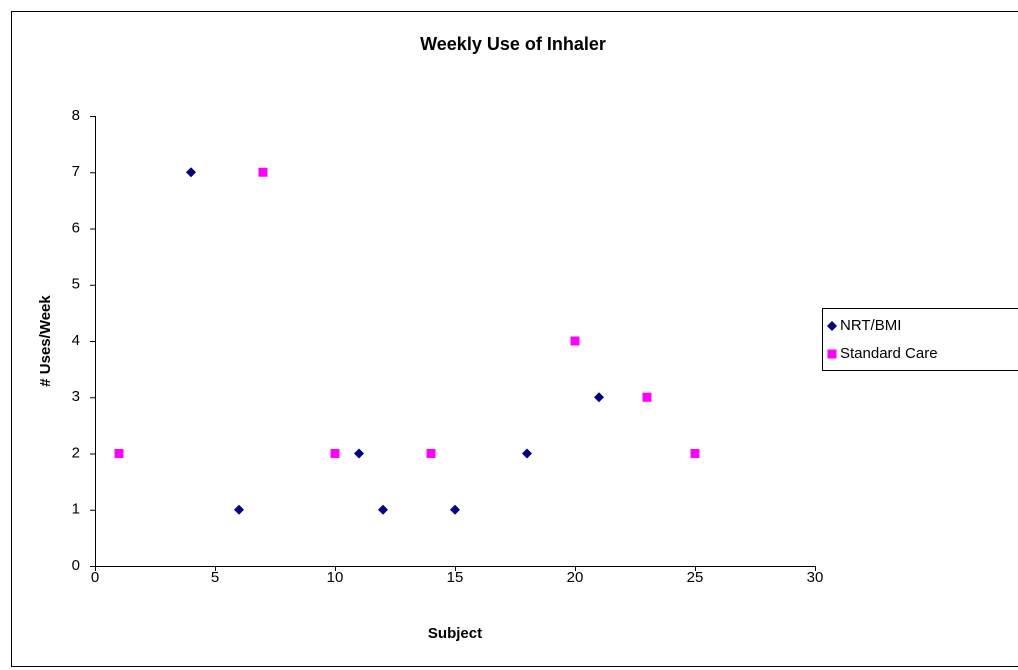 This screenshot has height=670, width=1018. Describe the element at coordinates (76, 171) in the screenshot. I see `y-tick-label: 7` at that location.